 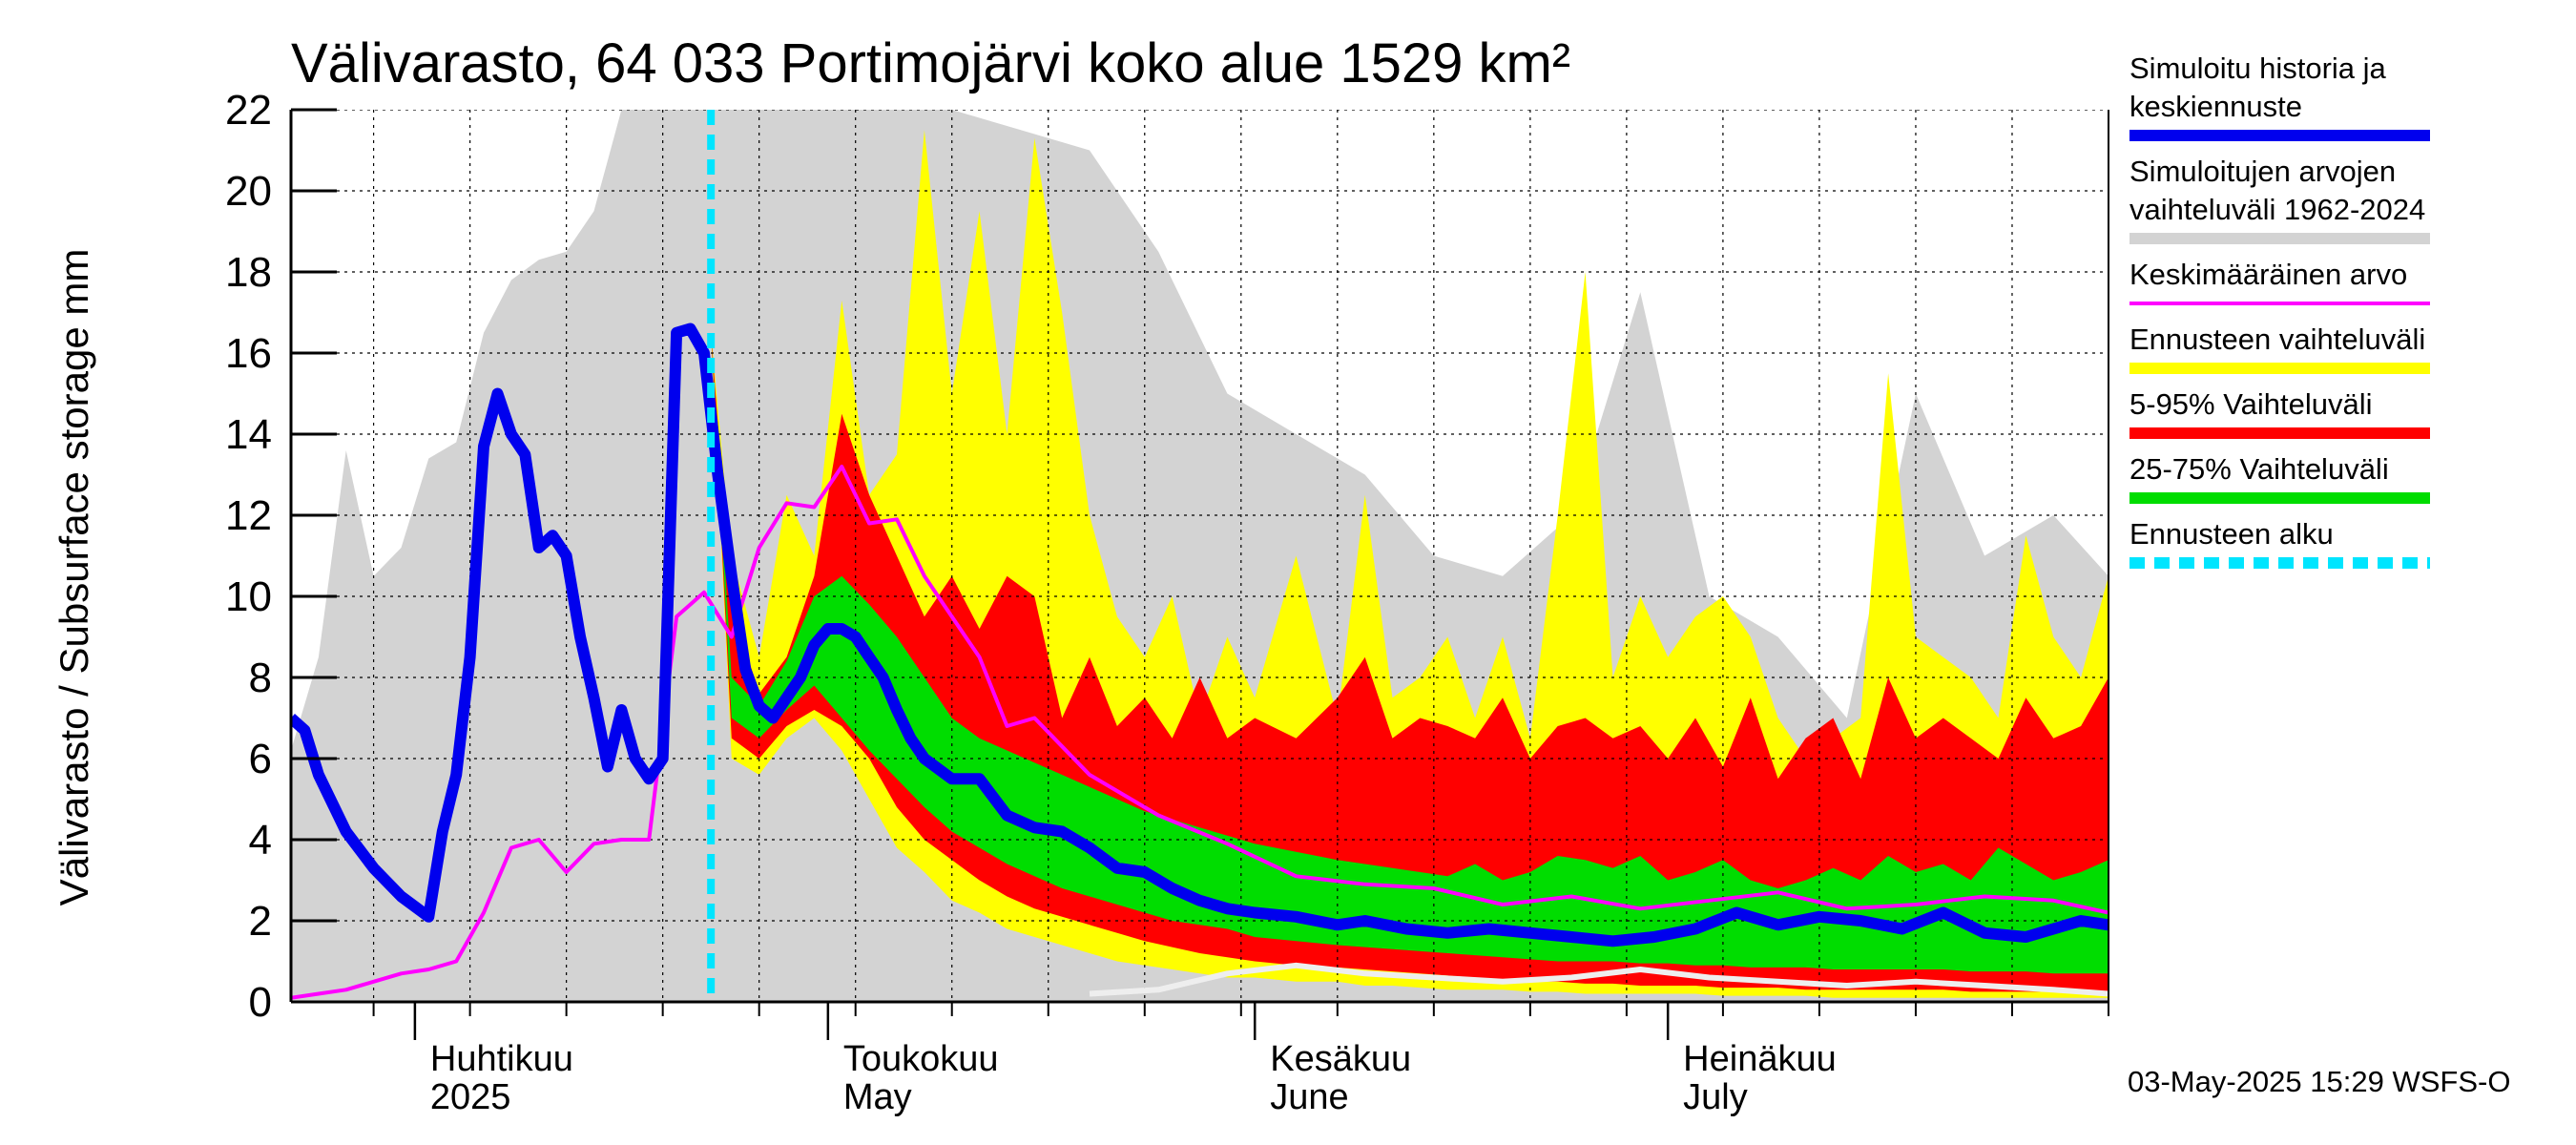 I want to click on x-tick-label: Heinäkuu, so click(x=1760, y=1059).